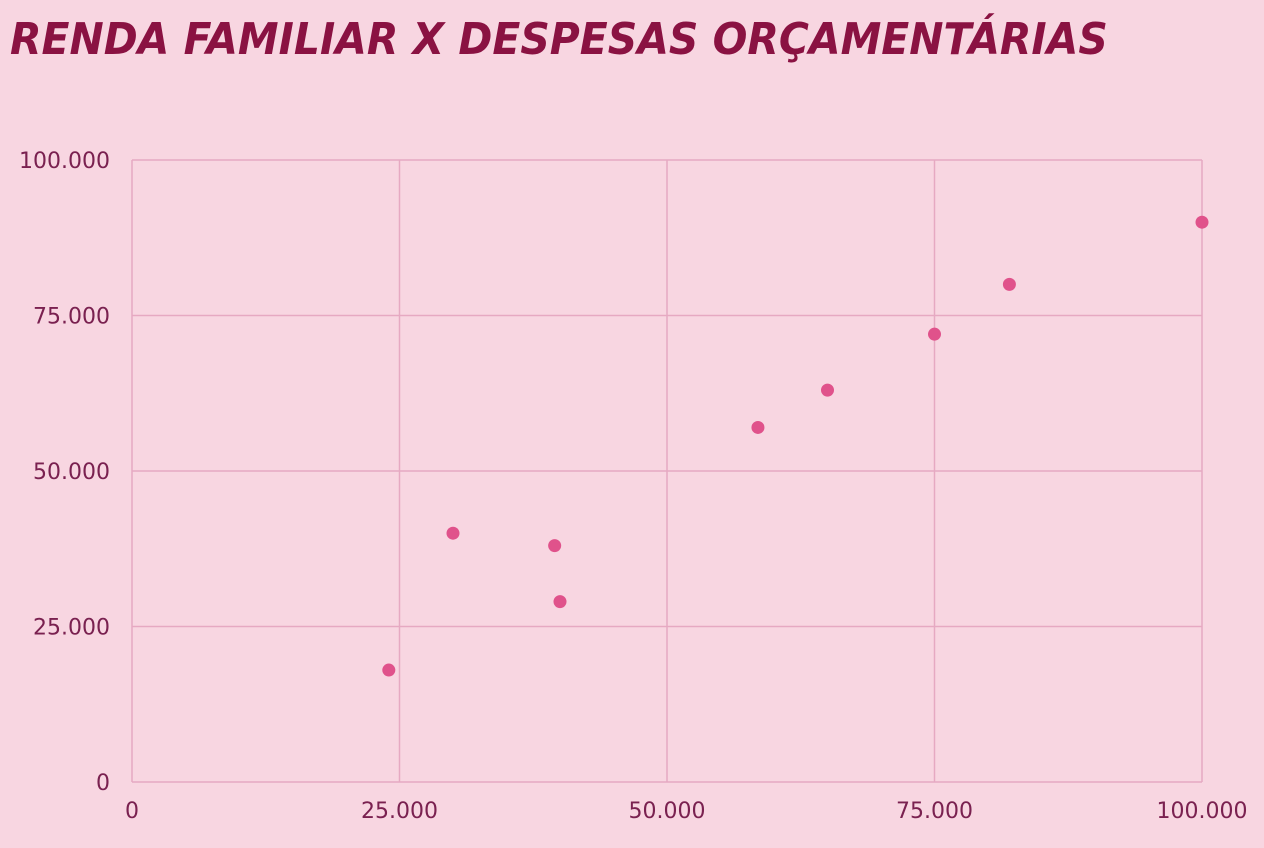  What do you see at coordinates (559, 39) in the screenshot?
I see `chart-title: RENDA FAMILIAR X DESPESAS ORÇAMENTÁRIAS` at bounding box center [559, 39].